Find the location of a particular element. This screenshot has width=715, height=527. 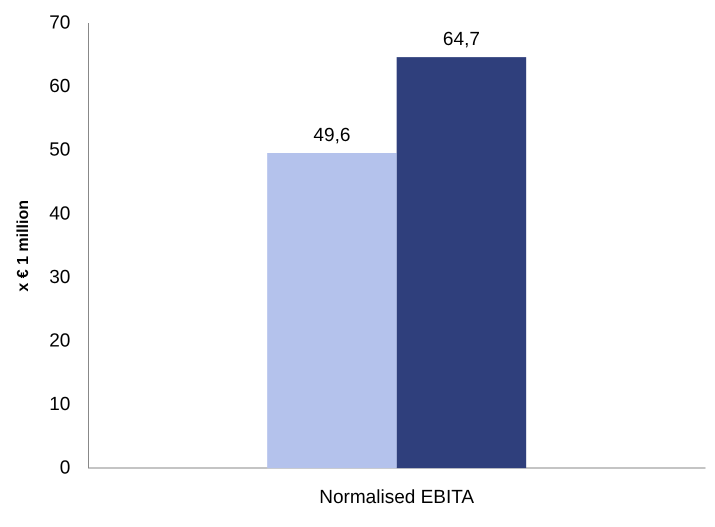

y-axis-title: x € 1 million is located at coordinates (23, 246).